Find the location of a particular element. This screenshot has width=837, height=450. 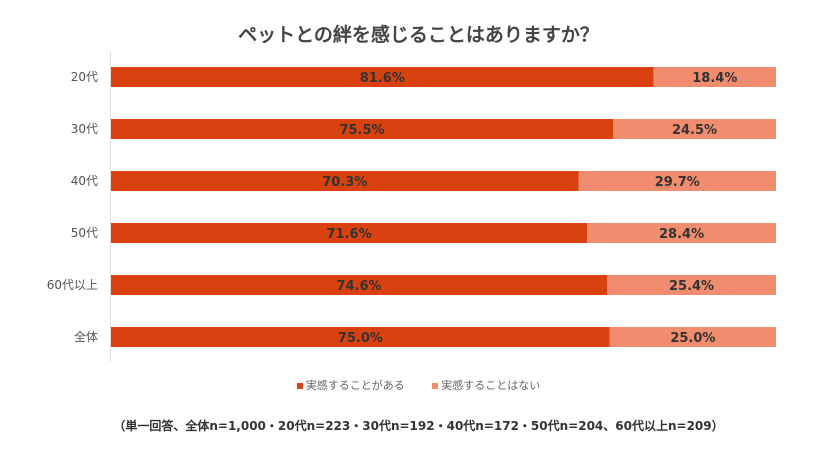

data-label: 75.5% is located at coordinates (361, 130).